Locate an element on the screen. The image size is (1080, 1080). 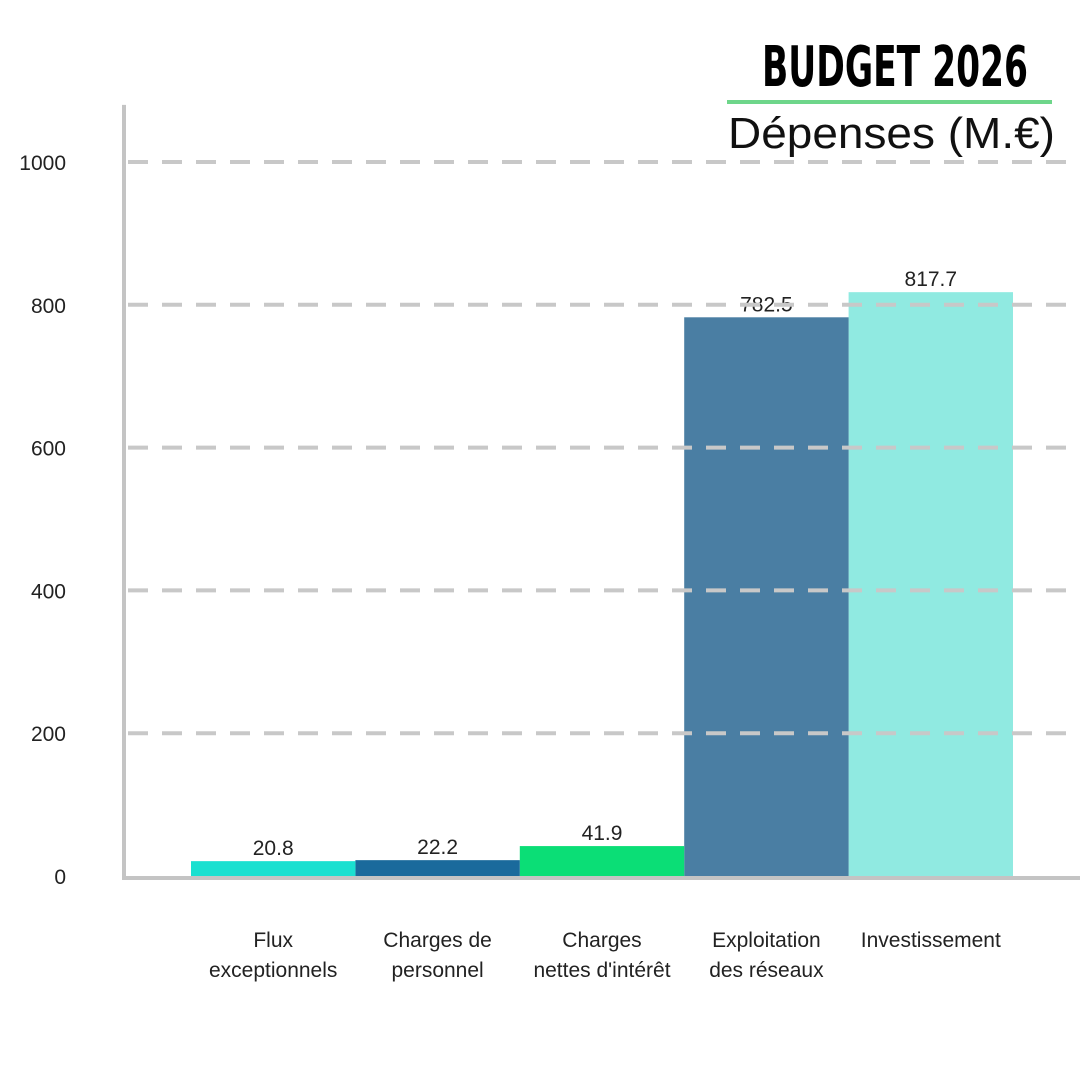
title-underline is located at coordinates (889, 102).